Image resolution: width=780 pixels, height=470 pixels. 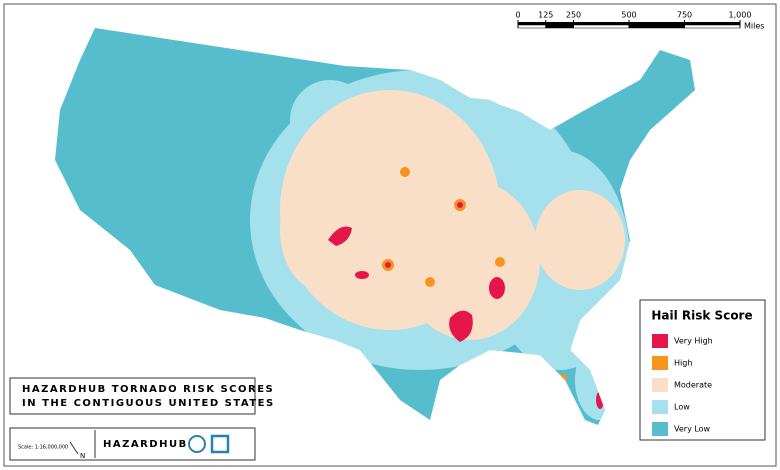 What do you see at coordinates (220, 444) in the screenshot?
I see `brand-logo` at bounding box center [220, 444].